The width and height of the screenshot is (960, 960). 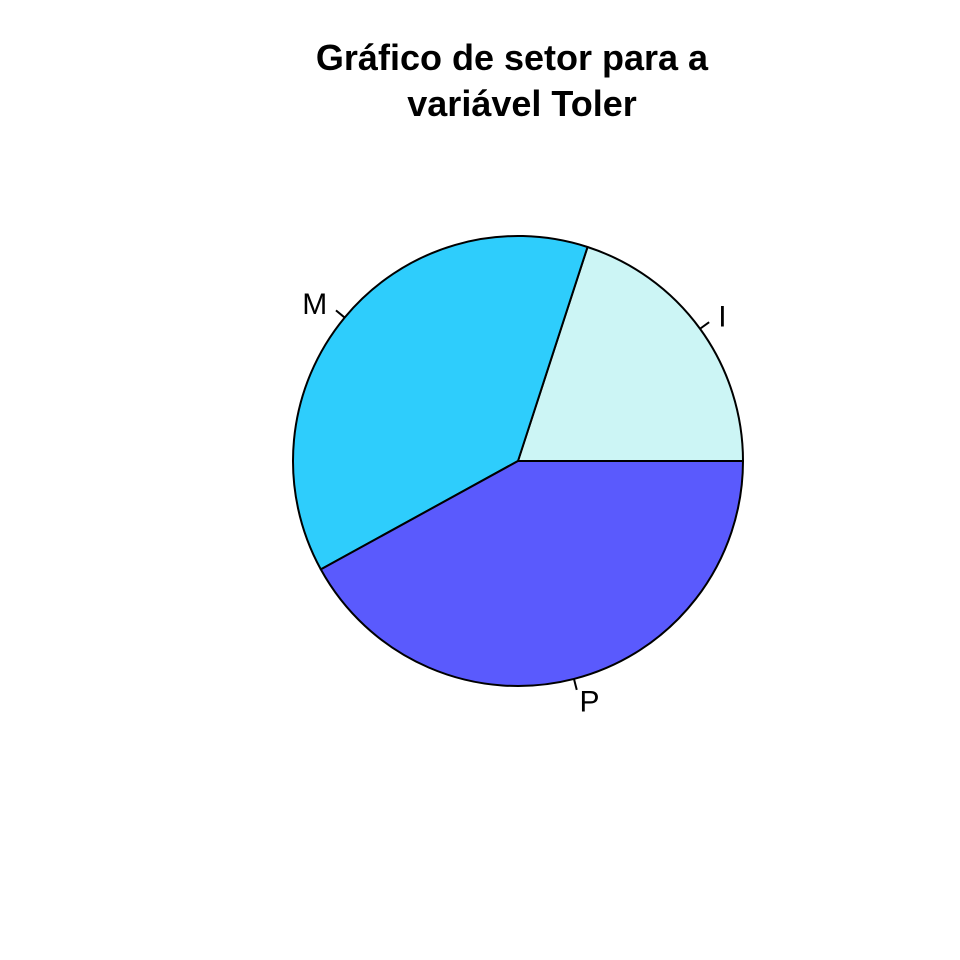 I want to click on chart-title-line-1: Gráfico de setor para a, so click(x=512, y=57).